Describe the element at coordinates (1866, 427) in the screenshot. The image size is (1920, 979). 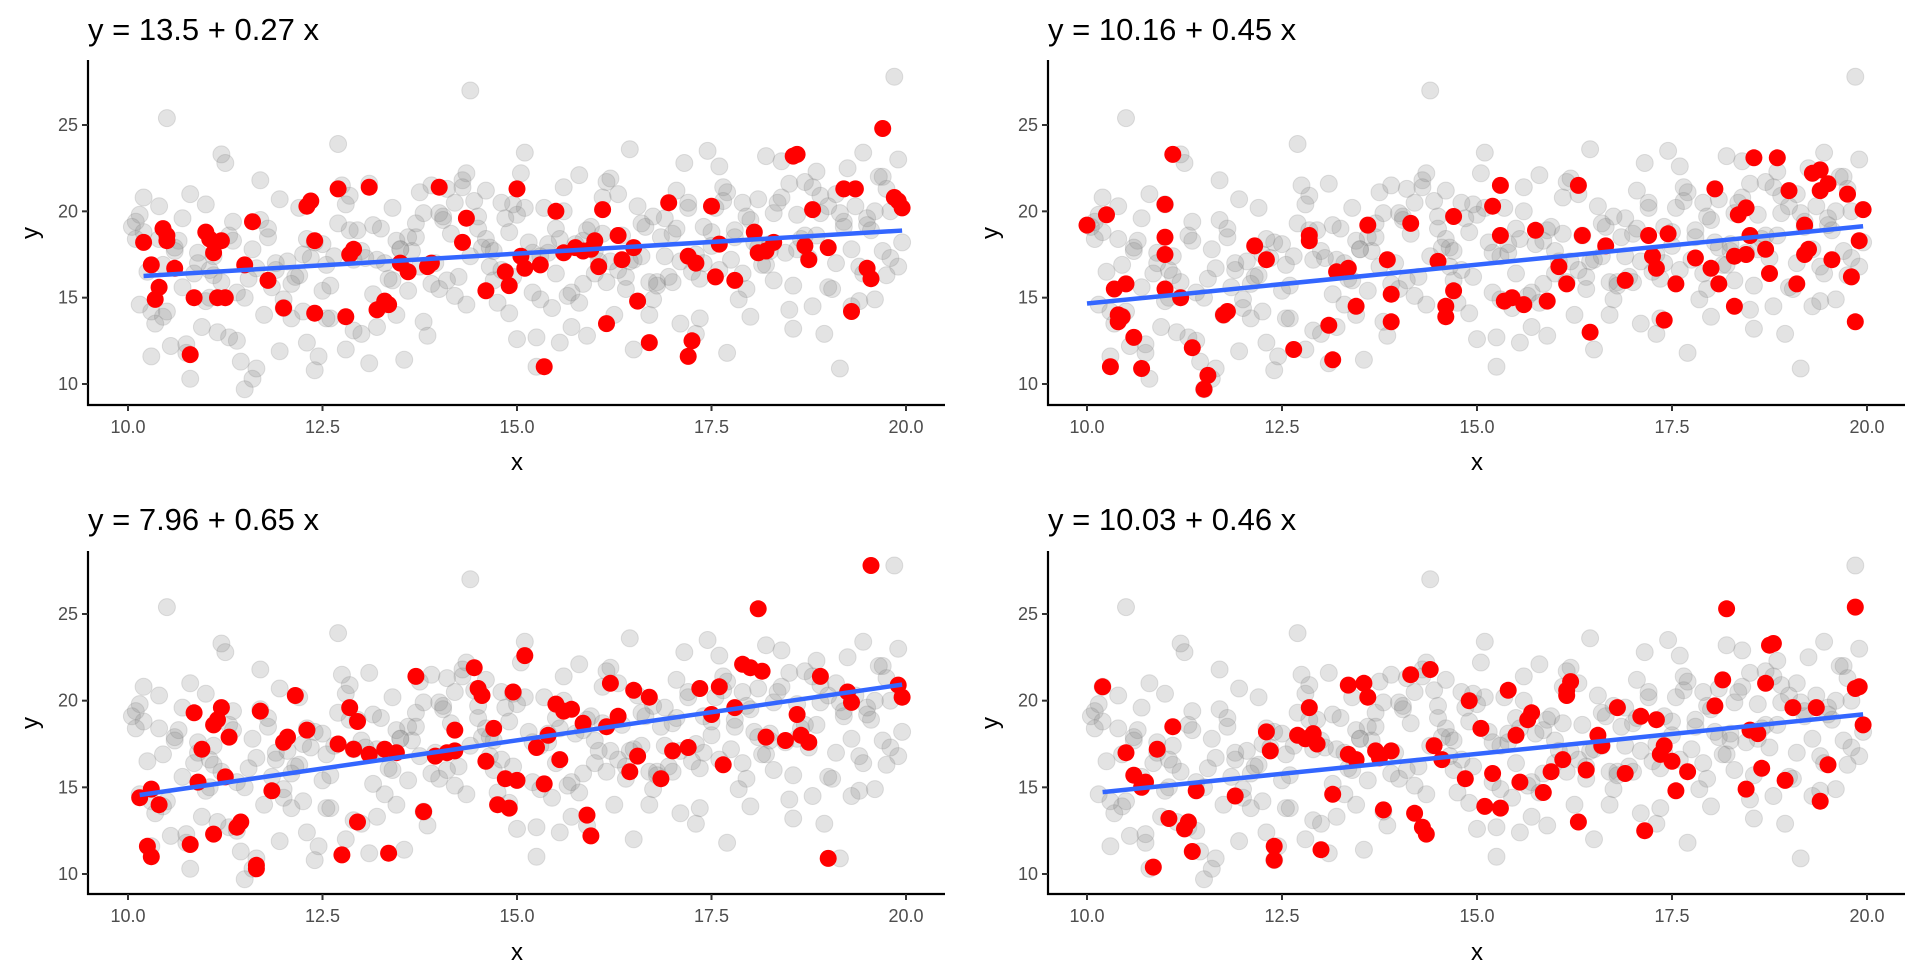
I see `x-tick-label: 20.0` at that location.